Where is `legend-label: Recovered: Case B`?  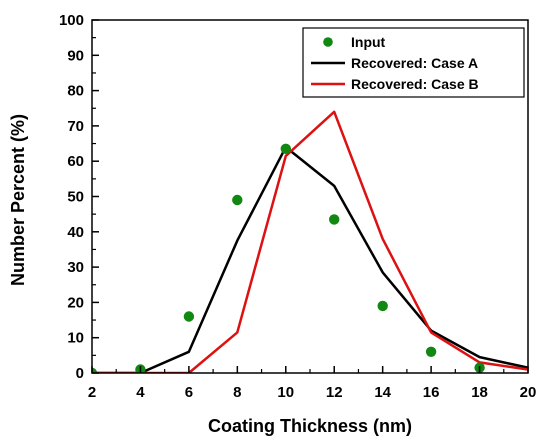
legend-label: Recovered: Case B is located at coordinates (415, 84).